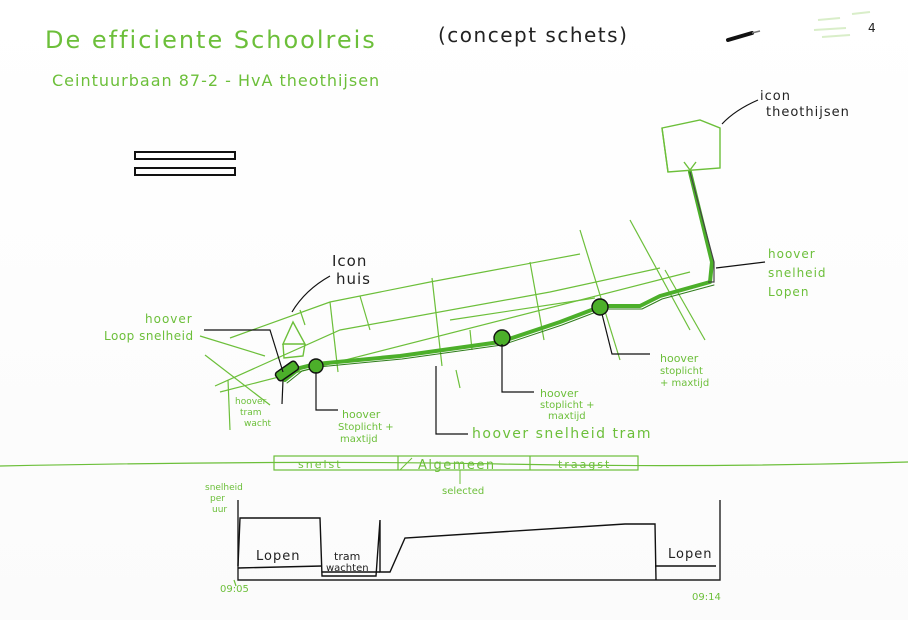  Describe the element at coordinates (792, 254) in the screenshot. I see `hover-walk-speed-label: hoover` at that location.